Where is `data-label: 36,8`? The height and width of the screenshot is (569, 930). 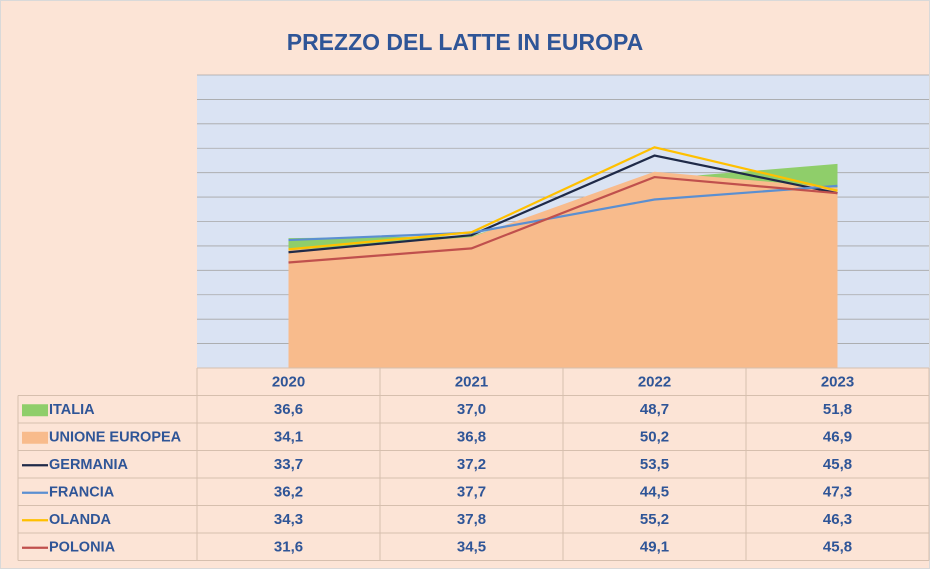
data-label: 36,8 is located at coordinates (471, 437).